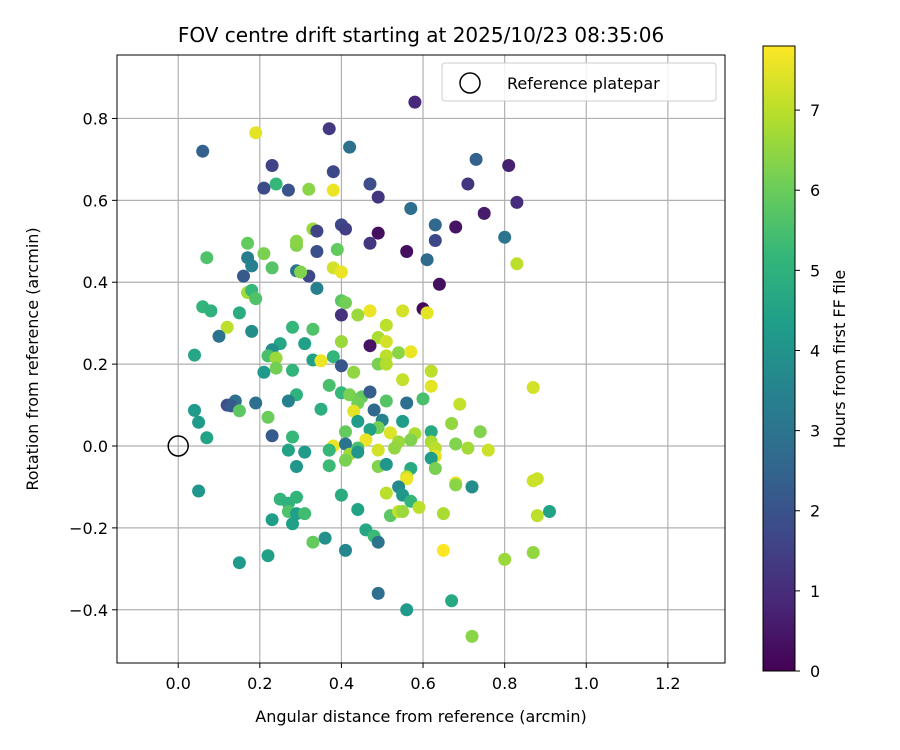 The height and width of the screenshot is (750, 900). I want to click on x-tick-label: 0.0, so click(177, 683).